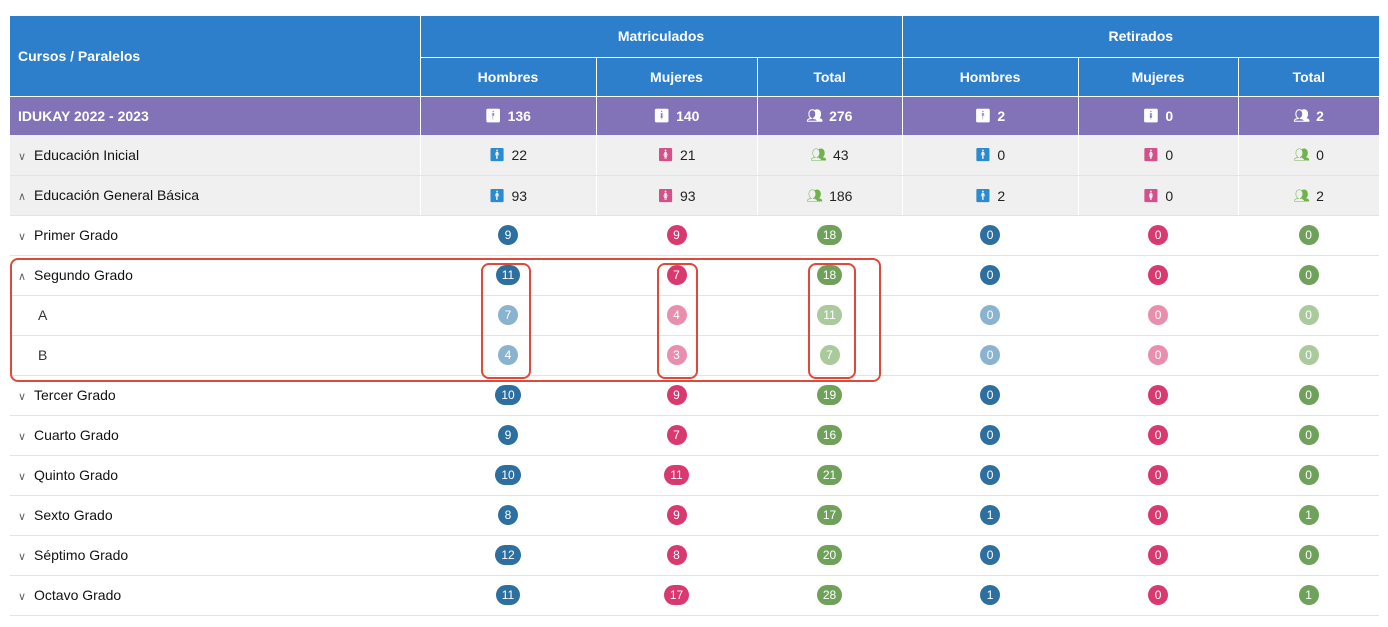 The height and width of the screenshot is (627, 1388). What do you see at coordinates (83, 275) in the screenshot?
I see `grade-label: Segundo Grado` at bounding box center [83, 275].